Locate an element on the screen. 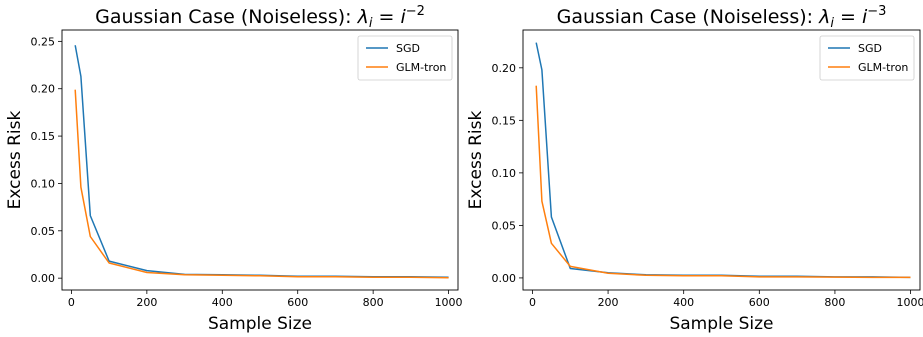 The height and width of the screenshot is (337, 923). title-exponent: −2 is located at coordinates (415, 11).